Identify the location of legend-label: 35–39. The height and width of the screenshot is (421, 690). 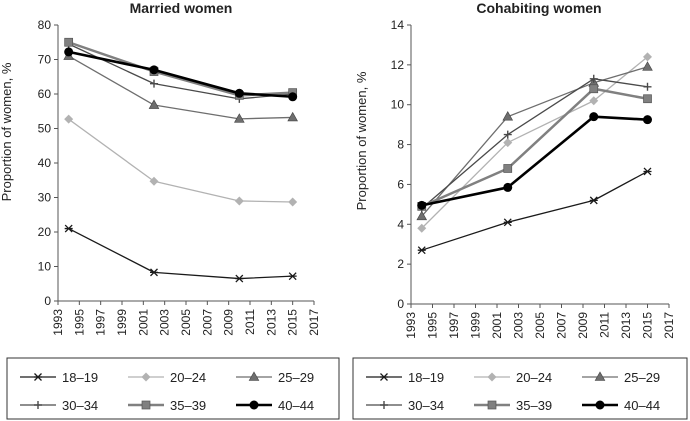
(188, 405).